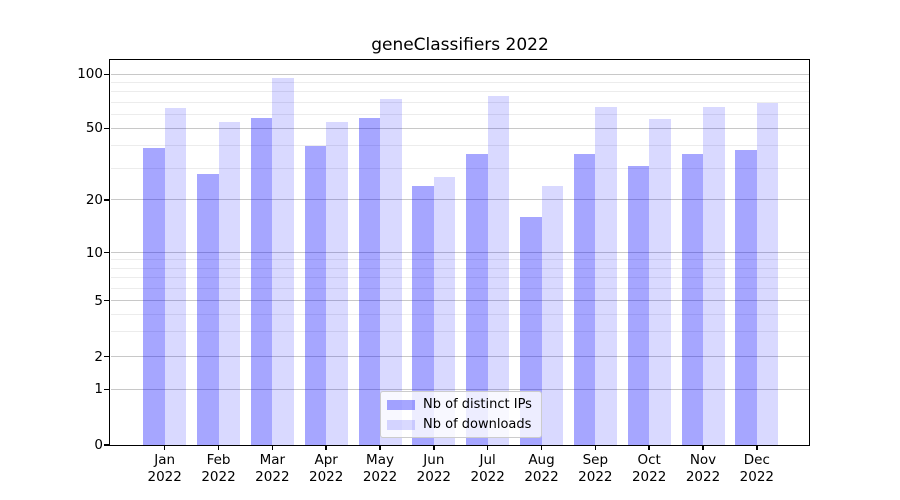 This screenshot has width=900, height=500. What do you see at coordinates (767, 274) in the screenshot?
I see `bar-nb-of-downloads-dec` at bounding box center [767, 274].